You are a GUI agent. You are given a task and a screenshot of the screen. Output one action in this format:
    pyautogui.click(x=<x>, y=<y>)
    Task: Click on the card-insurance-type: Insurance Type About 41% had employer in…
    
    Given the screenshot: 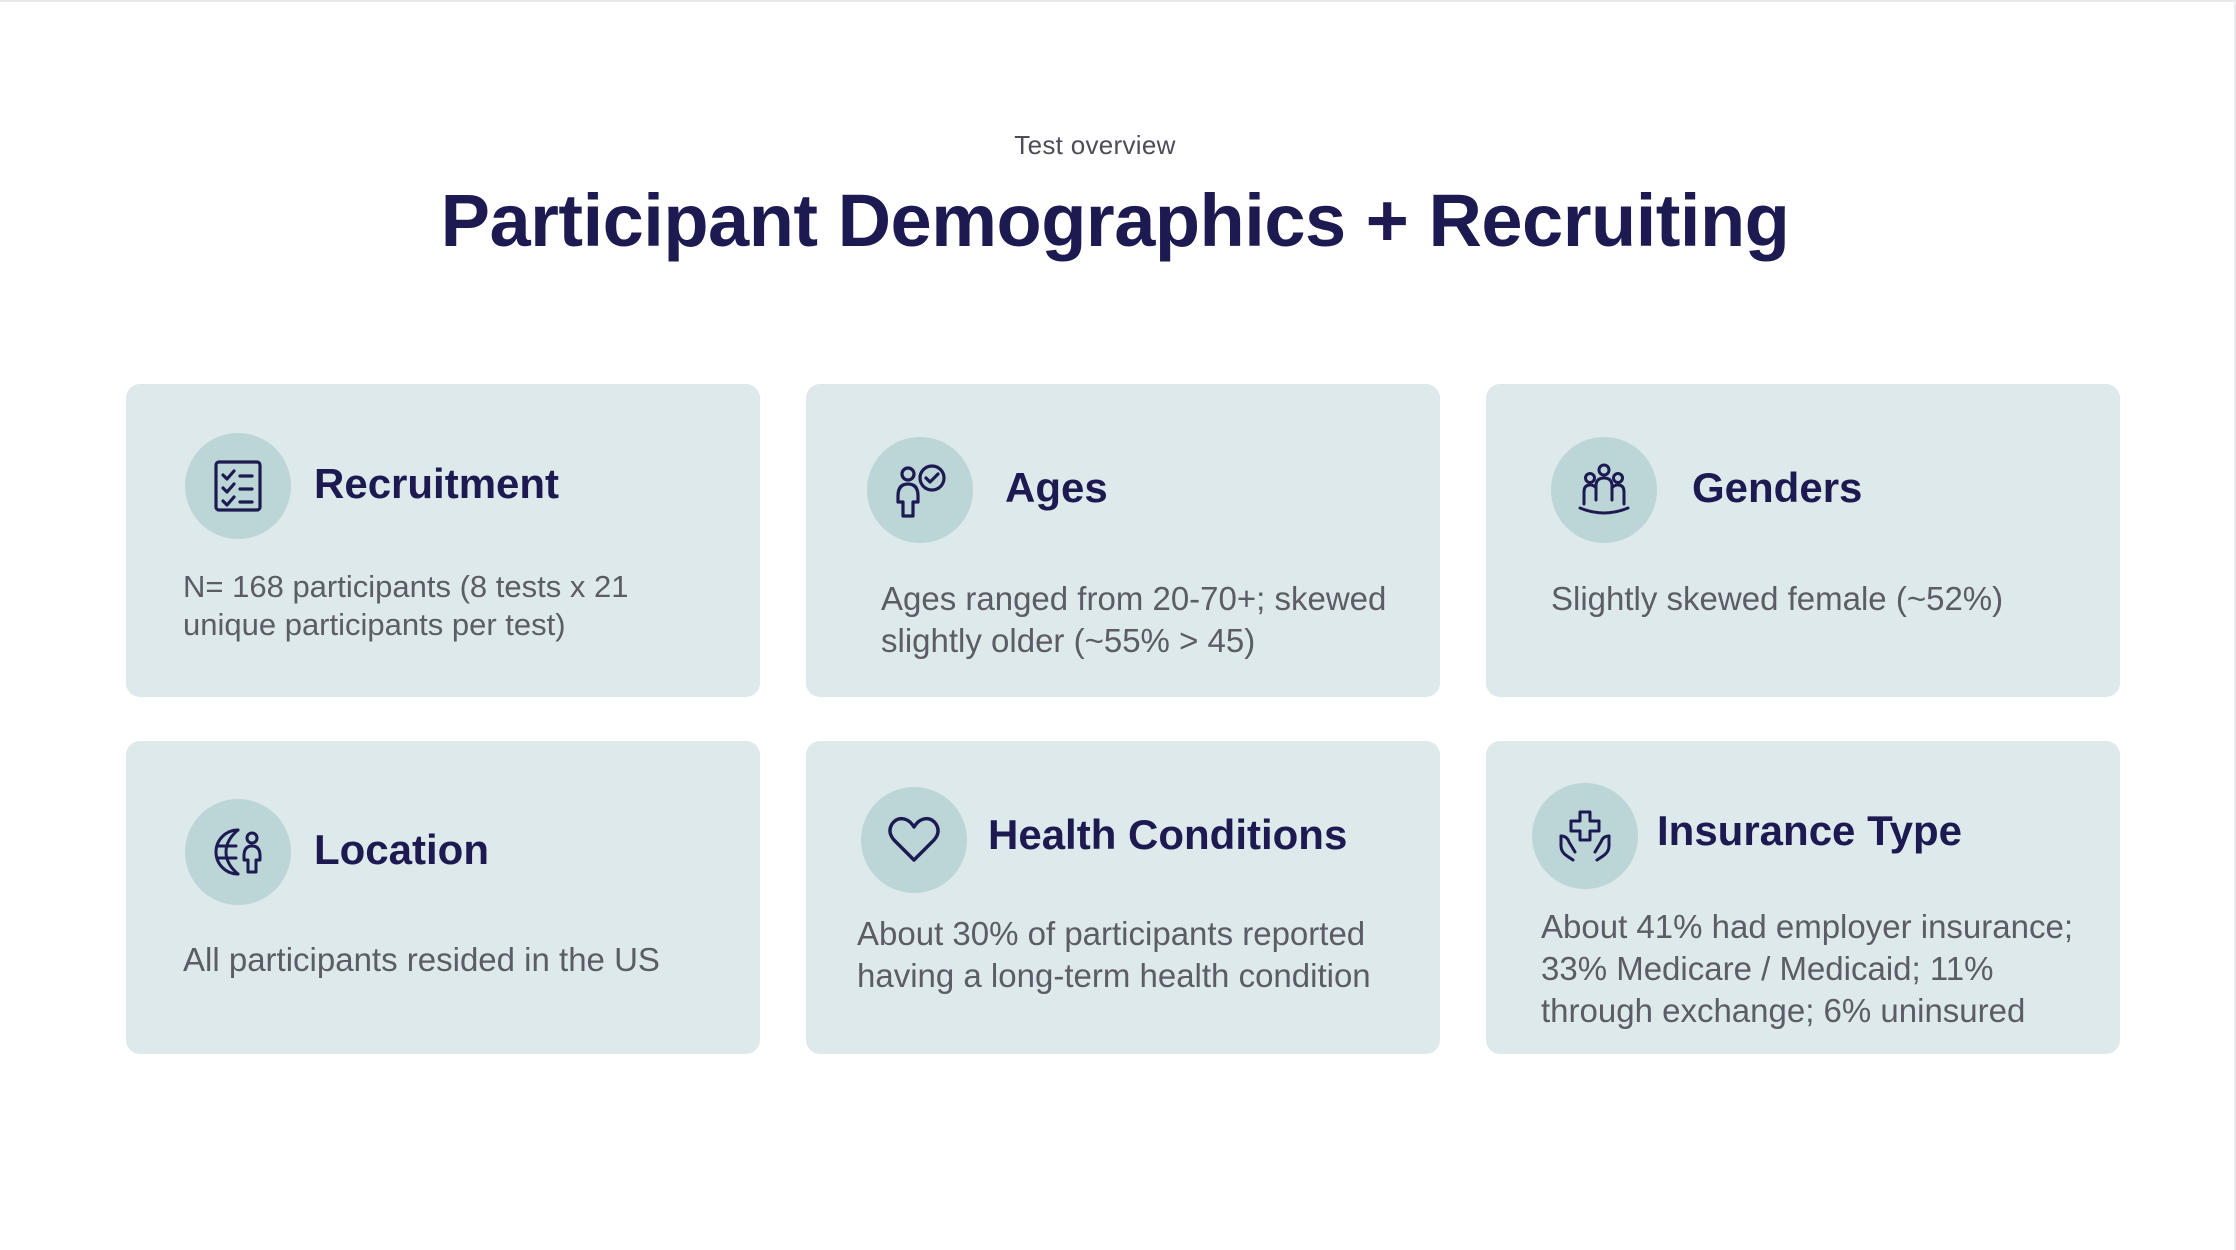 What is the action you would take?
    pyautogui.click(x=1803, y=897)
    